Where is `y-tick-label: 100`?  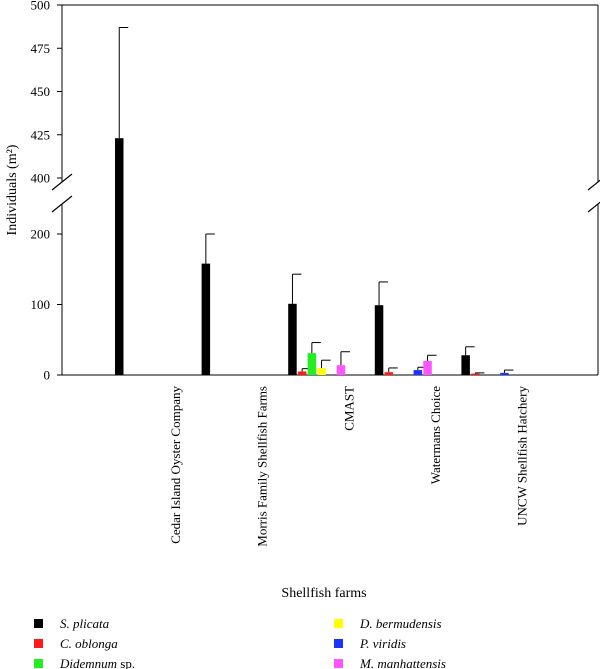
y-tick-label: 100 is located at coordinates (41, 304).